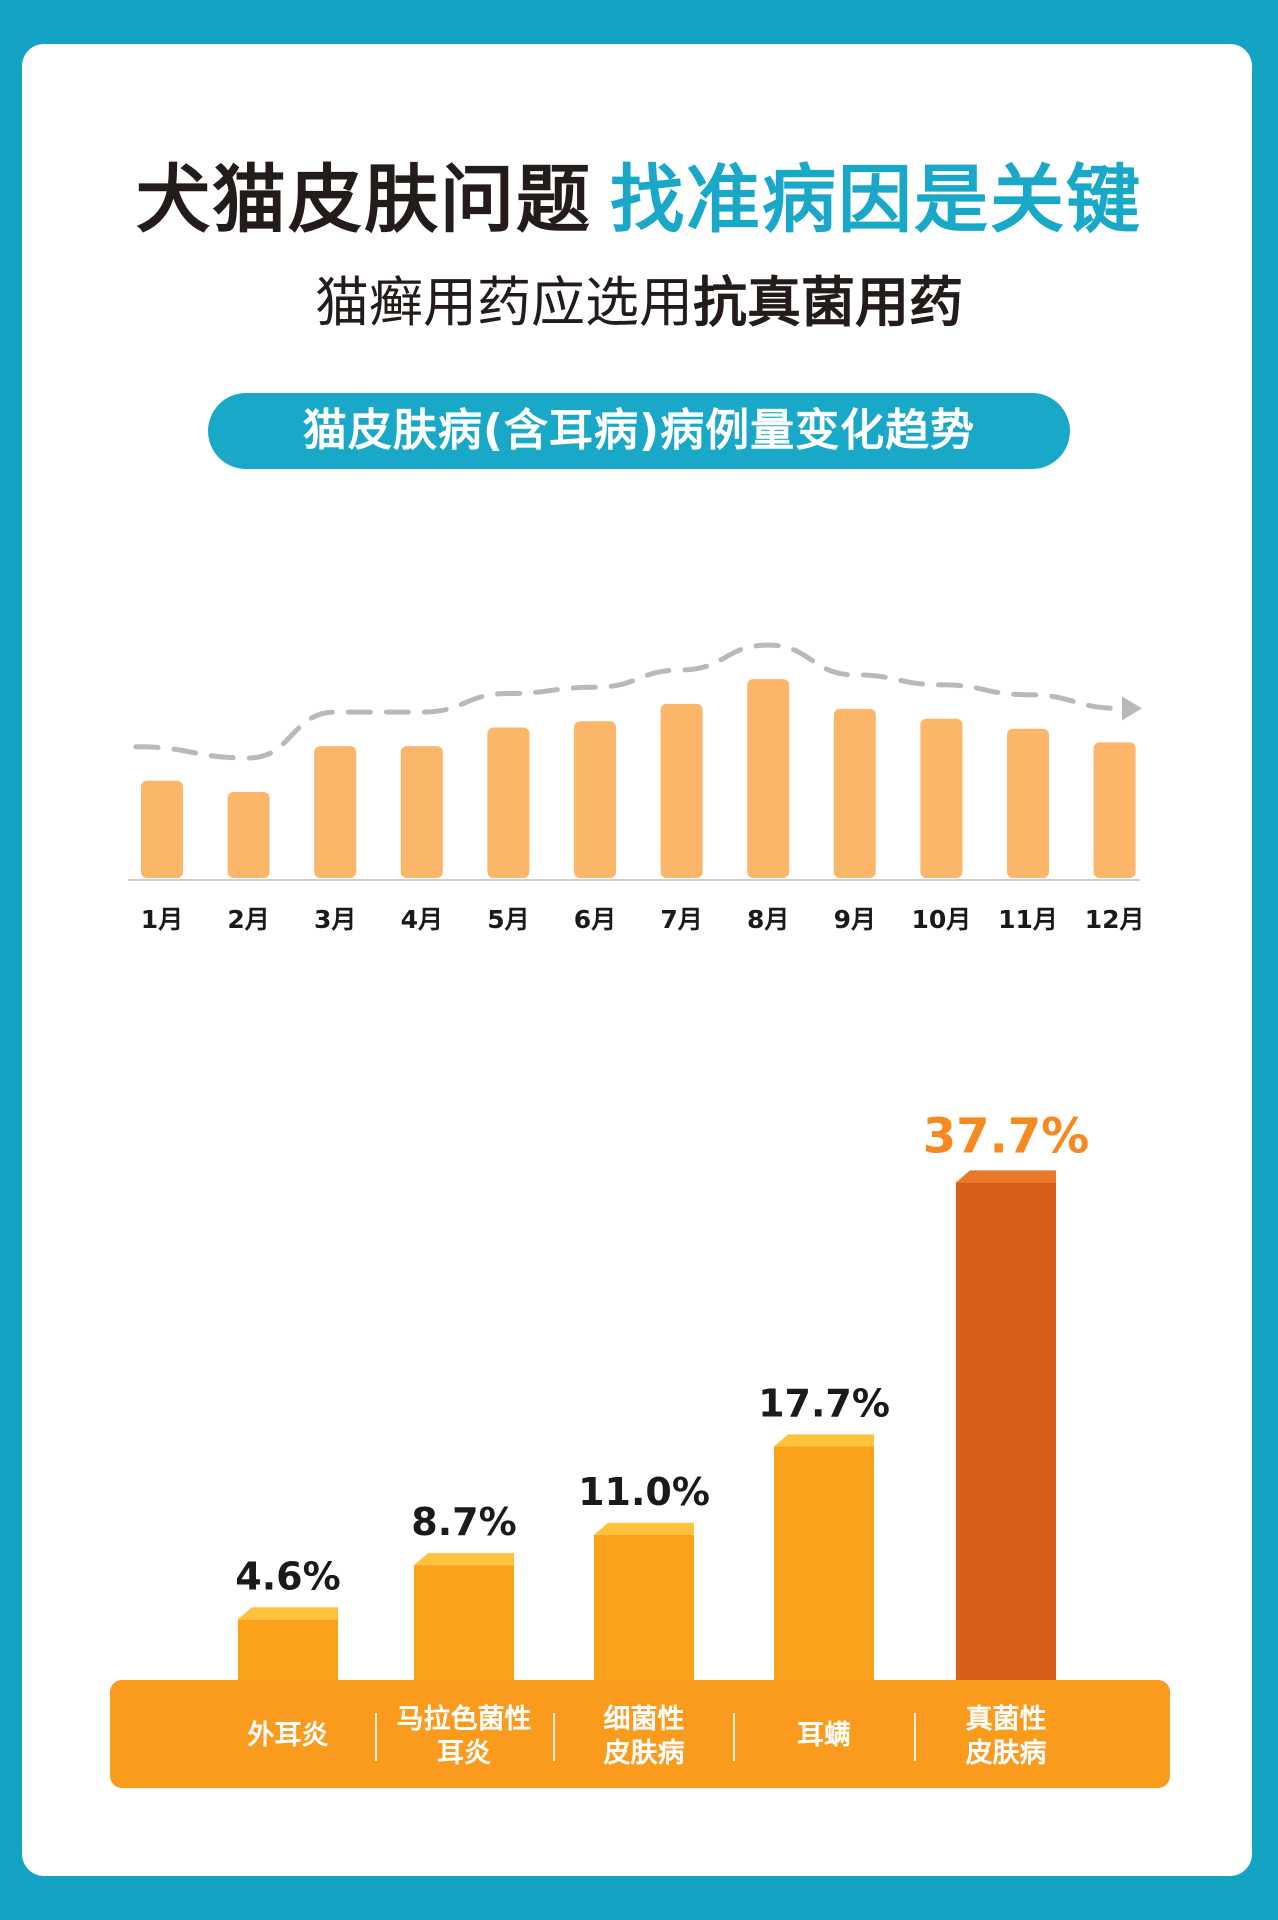 The height and width of the screenshot is (1920, 1278). What do you see at coordinates (364, 200) in the screenshot?
I see `title-dark: 犬猫皮肤问题` at bounding box center [364, 200].